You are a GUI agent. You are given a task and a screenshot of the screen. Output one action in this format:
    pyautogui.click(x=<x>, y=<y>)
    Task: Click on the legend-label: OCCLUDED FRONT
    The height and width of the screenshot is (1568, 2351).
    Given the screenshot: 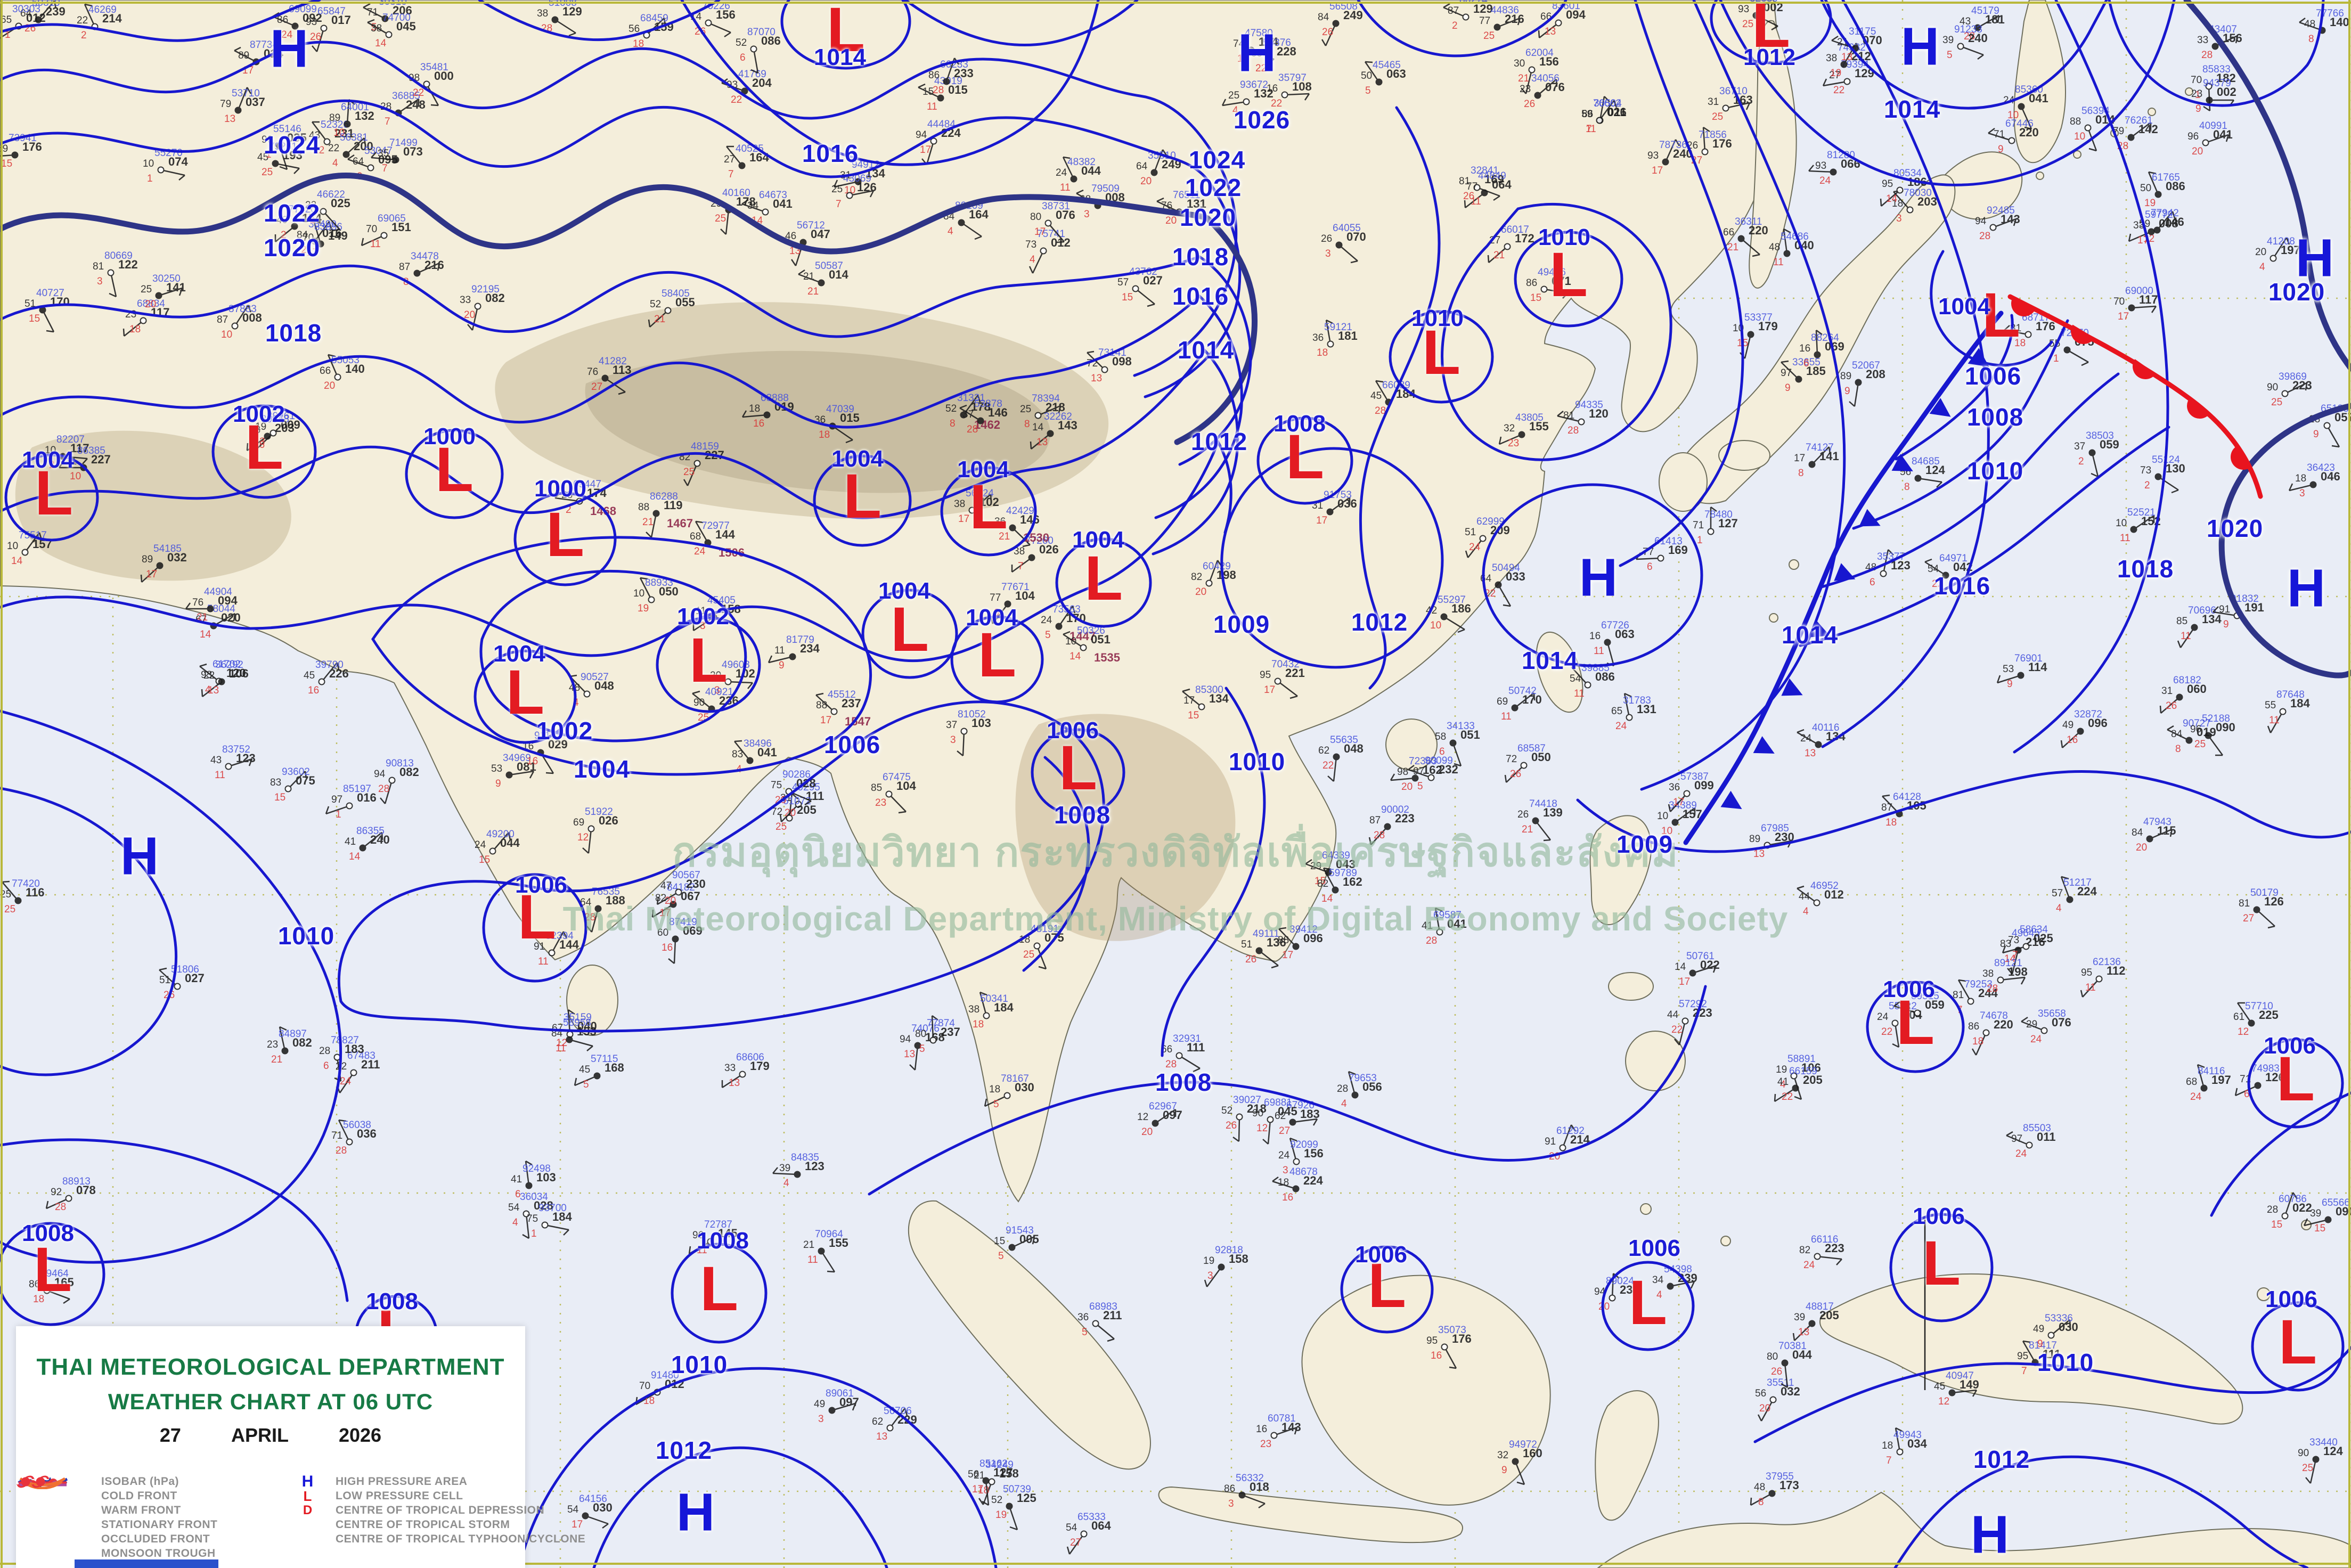 What is the action you would take?
    pyautogui.click(x=155, y=1539)
    